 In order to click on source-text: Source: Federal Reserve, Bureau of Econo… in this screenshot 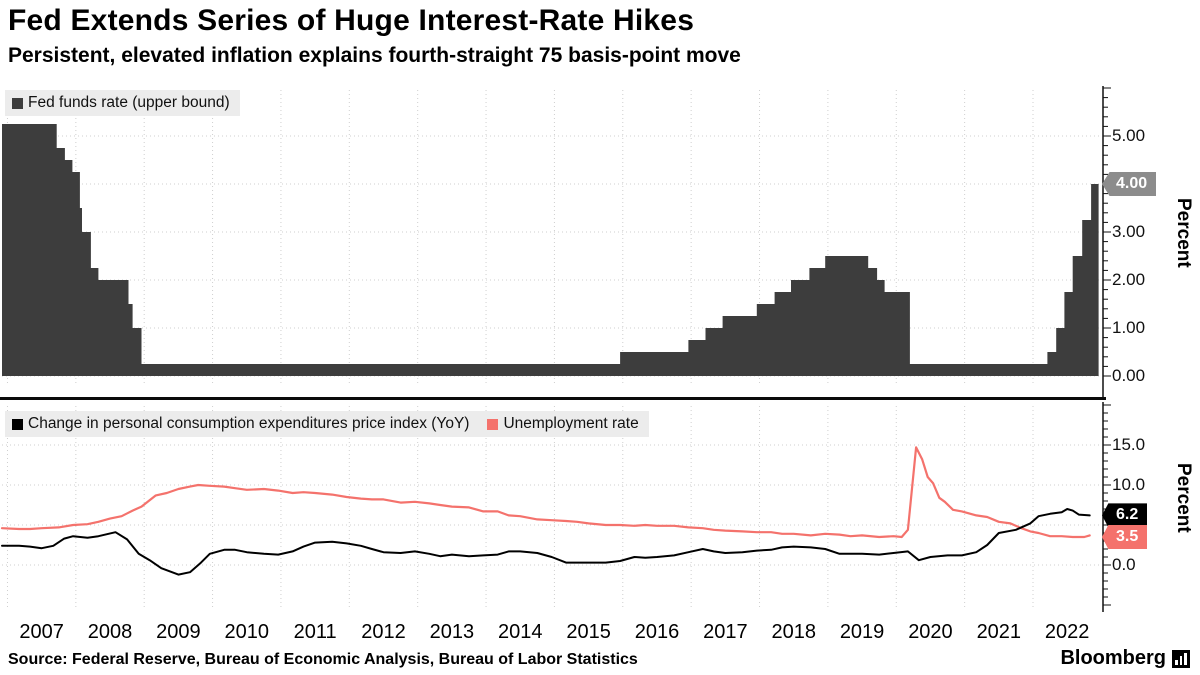, I will do `click(323, 659)`.